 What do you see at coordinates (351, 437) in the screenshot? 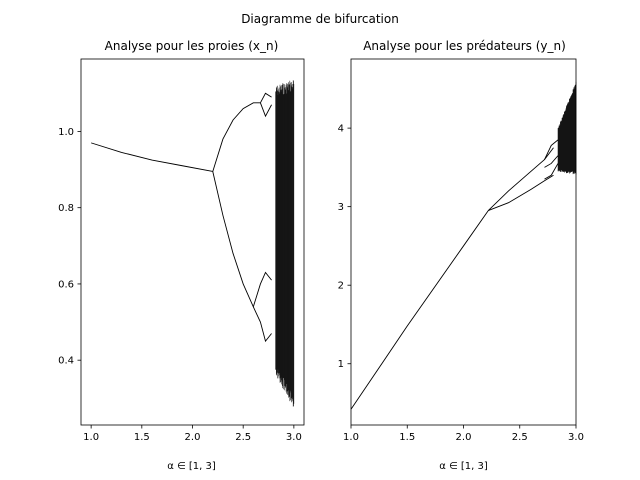
I see `predator-x-tick-label: 1.0` at bounding box center [351, 437].